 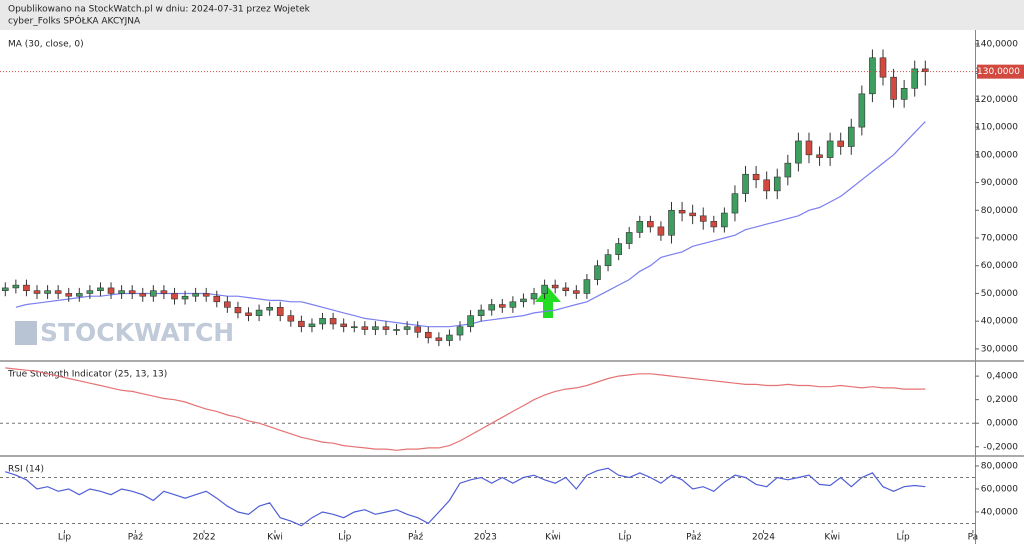 I want to click on y-tick-label: 90,0000, so click(x=999, y=183).